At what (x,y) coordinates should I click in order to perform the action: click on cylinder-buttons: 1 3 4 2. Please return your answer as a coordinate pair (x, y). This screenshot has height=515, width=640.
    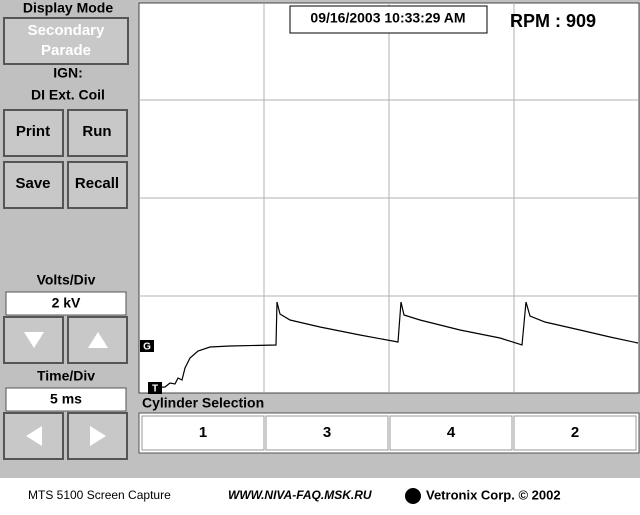
    Looking at the image, I should click on (389, 433).